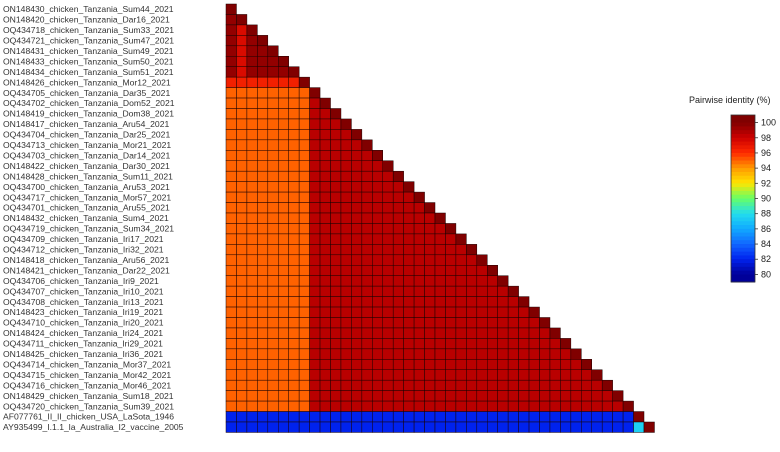 Image resolution: width=780 pixels, height=452 pixels. What do you see at coordinates (88, 9) in the screenshot?
I see `row-label: ON148430_chicken_Tanzania_Sum44_2021` at bounding box center [88, 9].